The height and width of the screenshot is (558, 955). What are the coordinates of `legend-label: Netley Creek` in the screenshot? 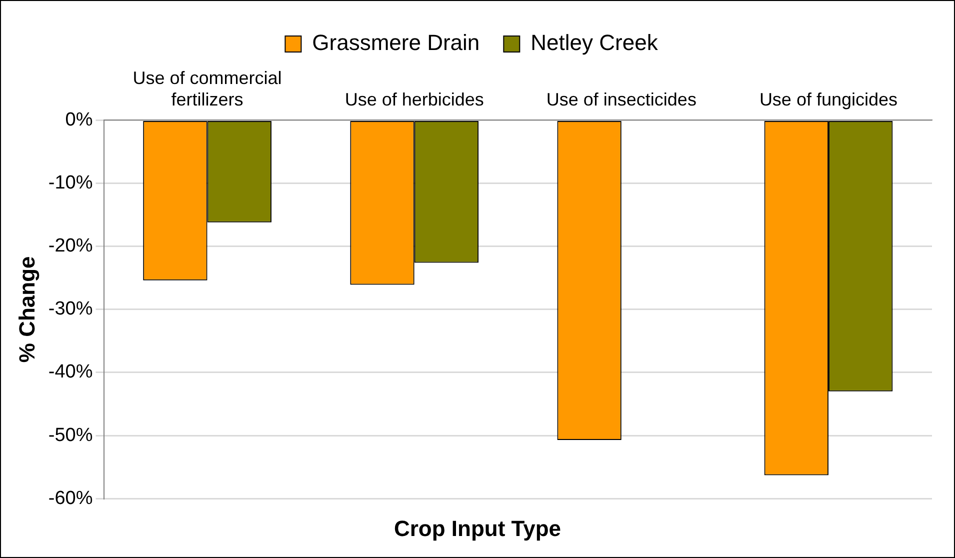 It's located at (594, 43).